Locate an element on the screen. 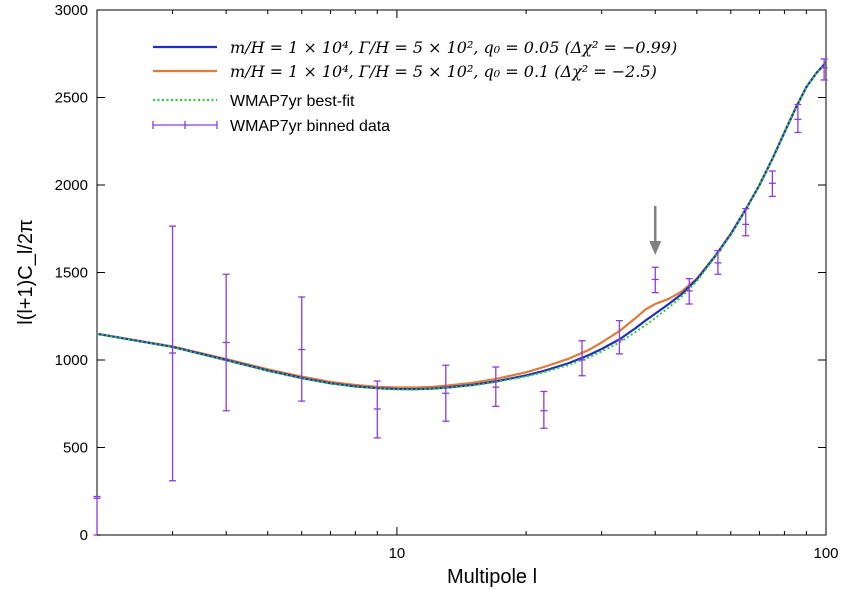  legend-label-binned: WMAP7yr binned data is located at coordinates (310, 126).